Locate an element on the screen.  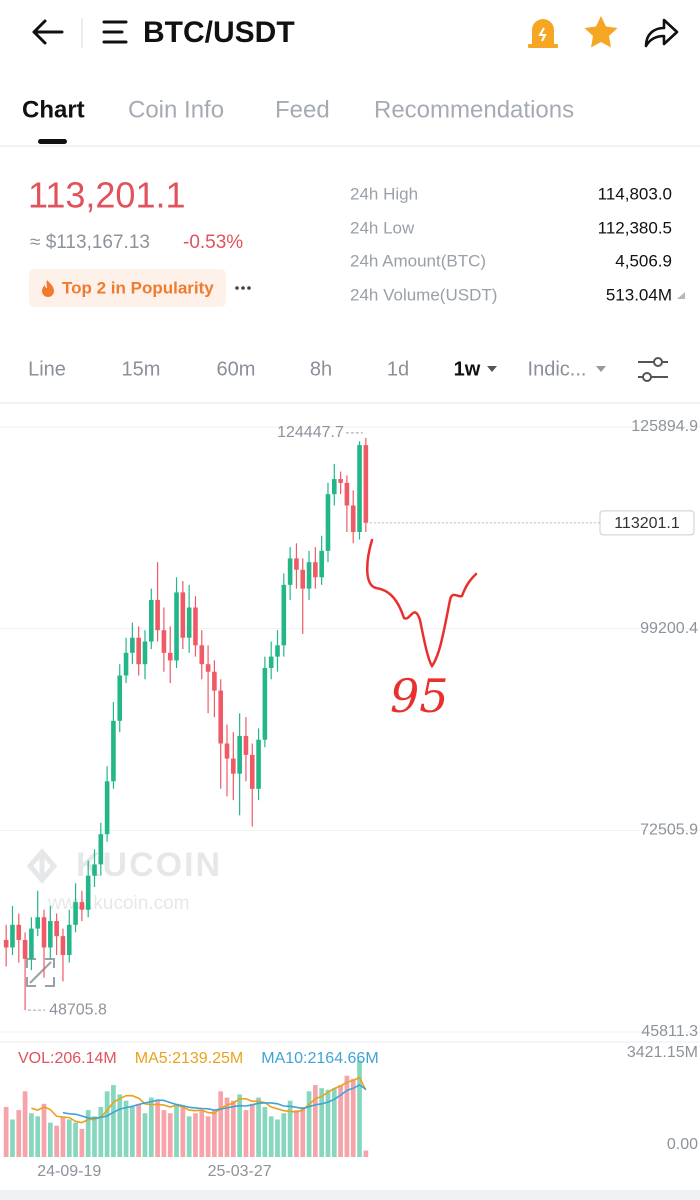
interval: 15m is located at coordinates (141, 369).